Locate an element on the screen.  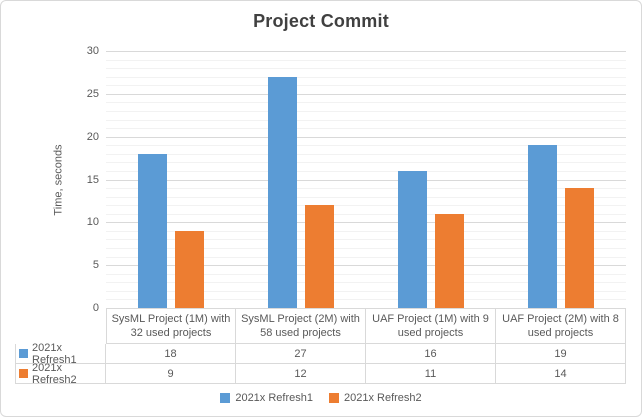
legend: 2021x Refresh1 2021x Refresh2 is located at coordinates (321, 398).